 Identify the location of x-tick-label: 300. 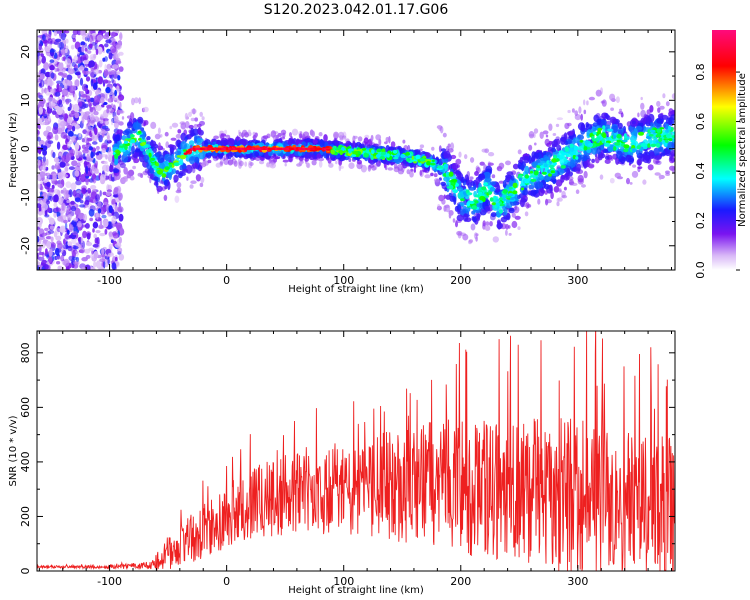
(577, 280).